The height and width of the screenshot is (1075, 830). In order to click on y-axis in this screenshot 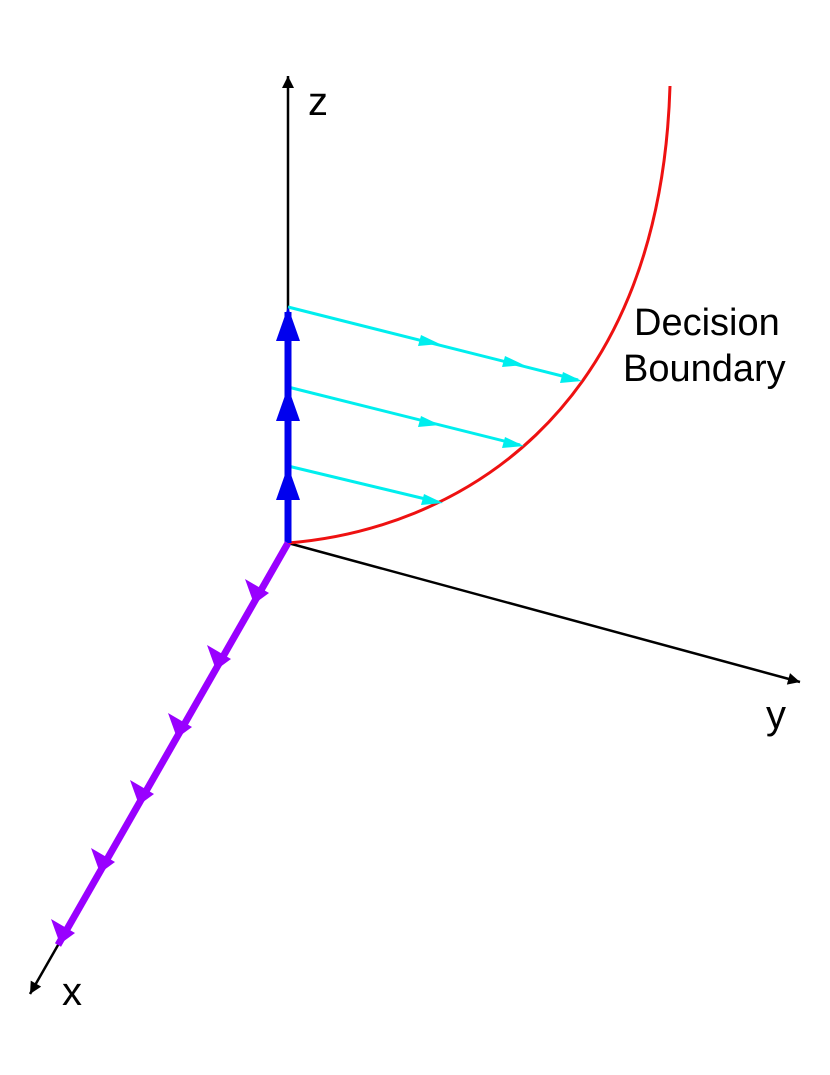, I will do `click(544, 613)`.